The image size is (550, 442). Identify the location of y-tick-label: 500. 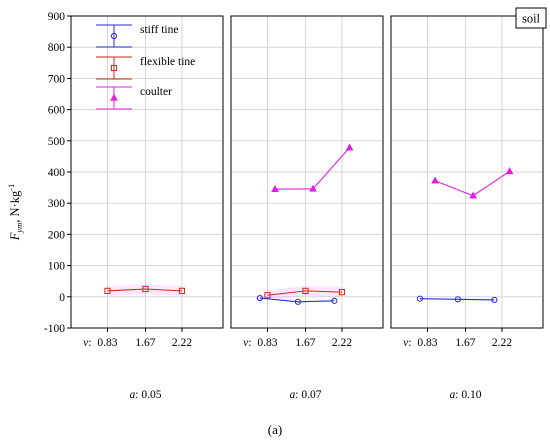
(57, 142).